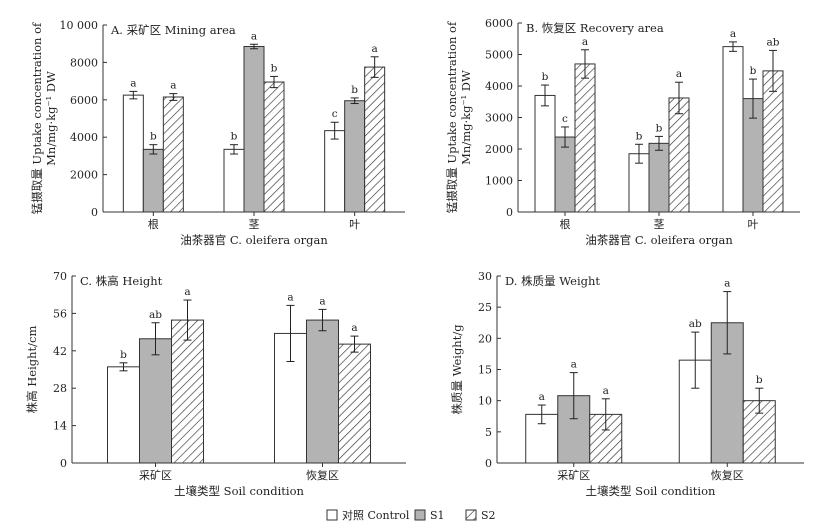  What do you see at coordinates (595, 28) in the screenshot?
I see `panel-title: B. 恢复区 Recovery area` at bounding box center [595, 28].